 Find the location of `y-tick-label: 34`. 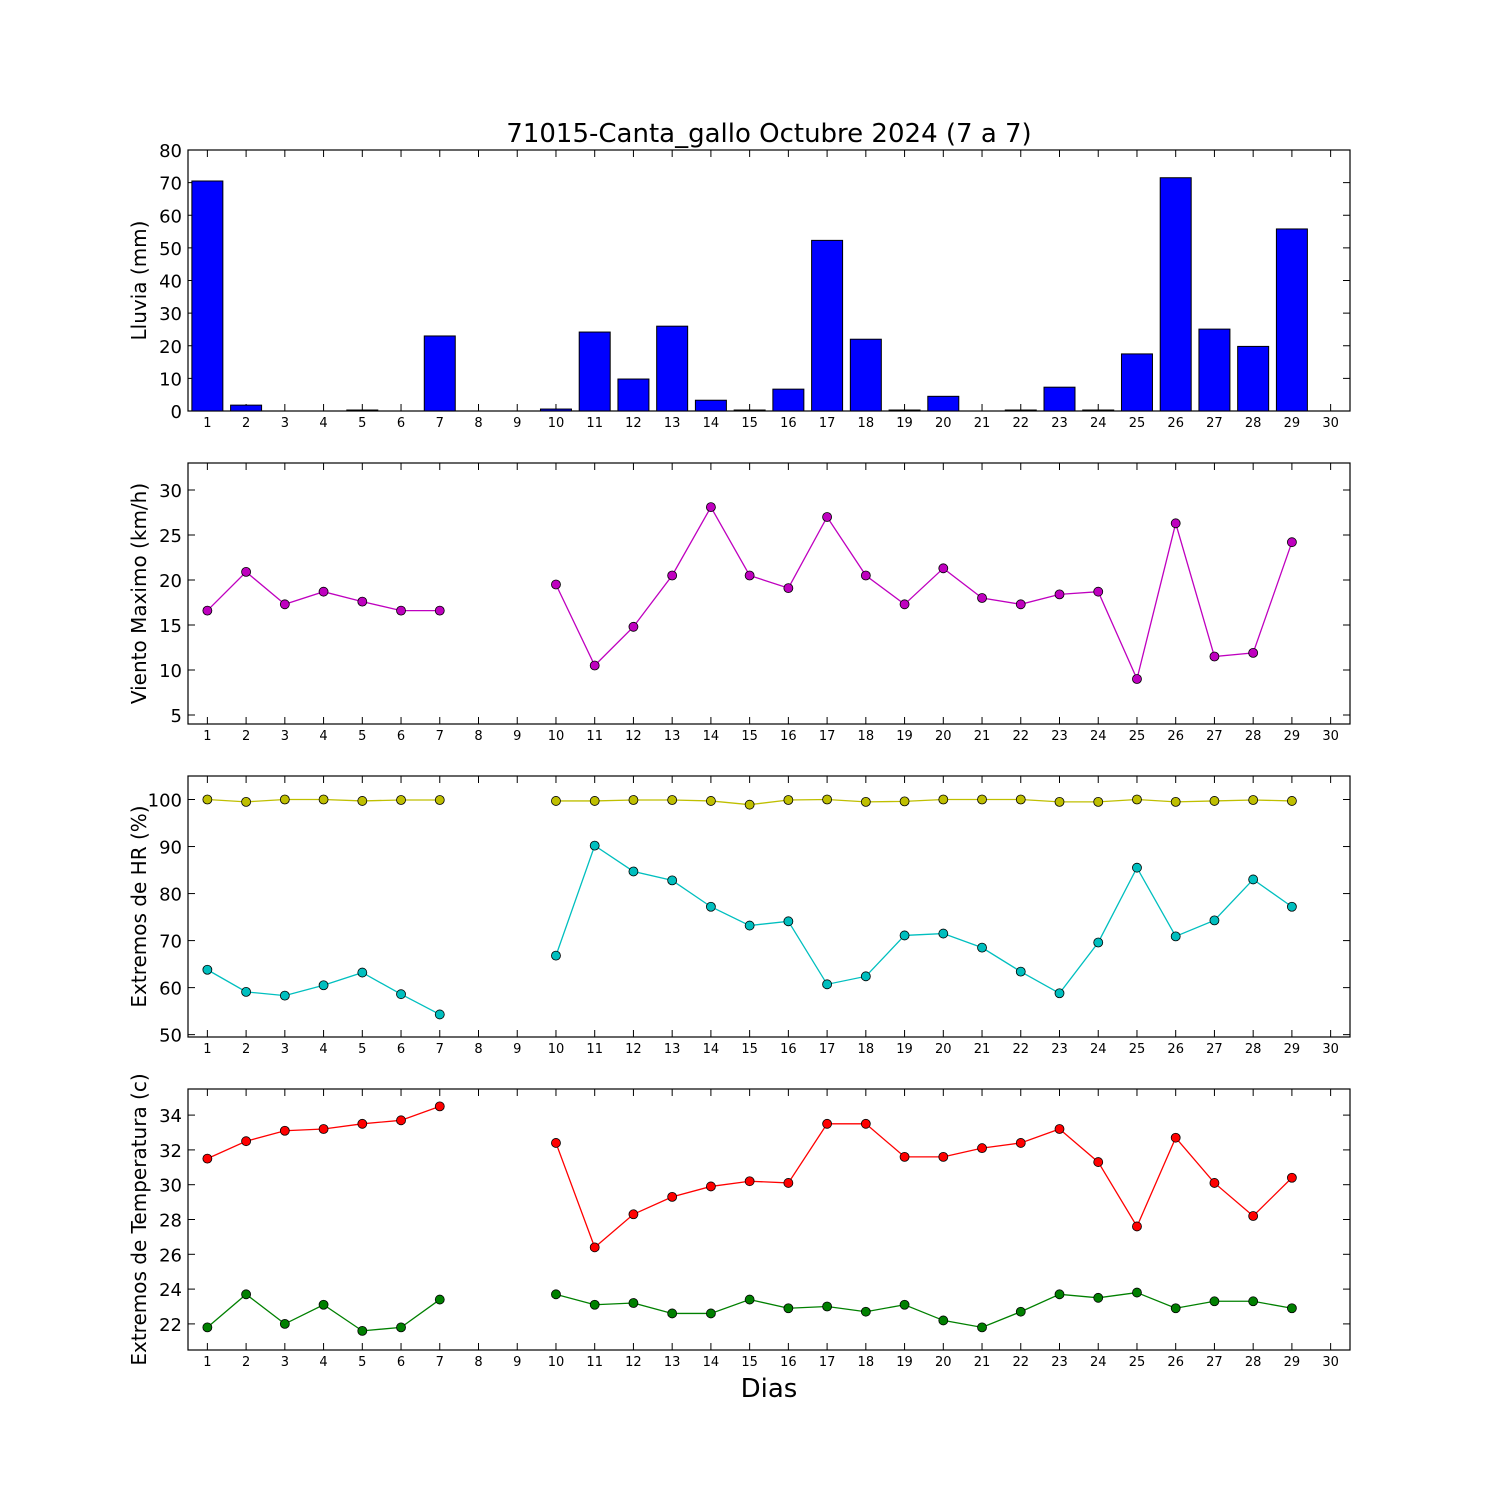

y-tick-label: 34 is located at coordinates (170, 1116).